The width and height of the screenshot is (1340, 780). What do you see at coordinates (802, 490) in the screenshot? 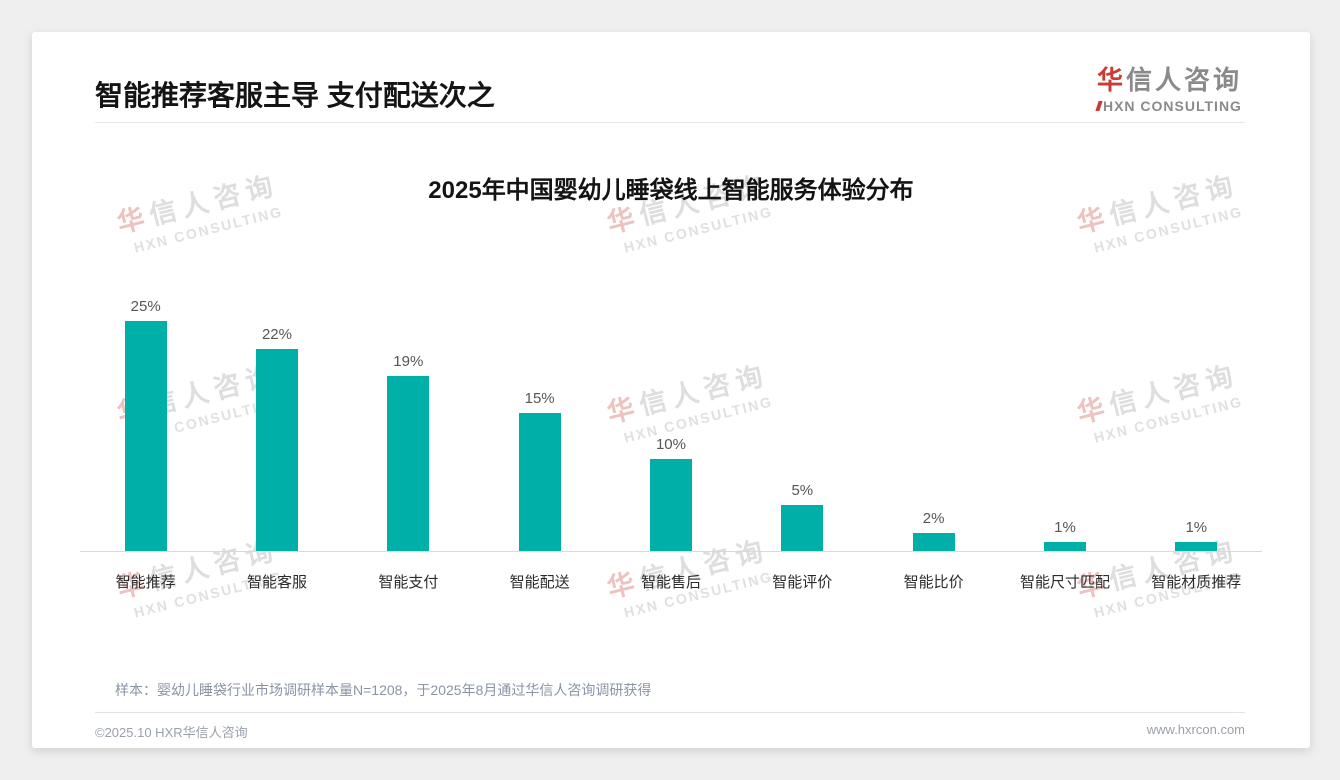
I see `bar-value-label: 5%` at bounding box center [802, 490].